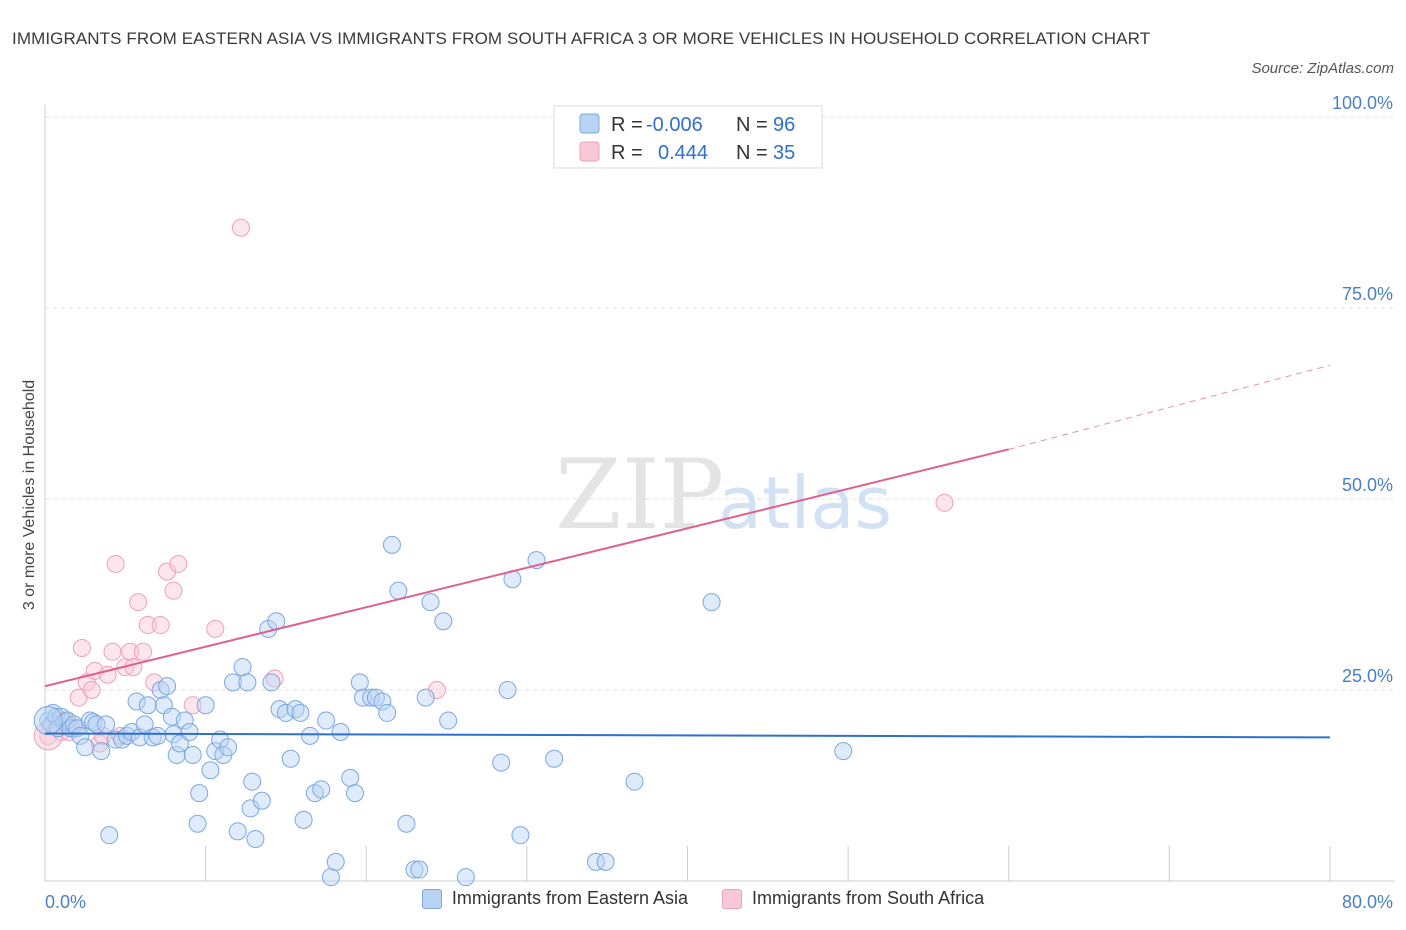 Image resolution: width=1406 pixels, height=930 pixels. What do you see at coordinates (805, 503) in the screenshot?
I see `watermark-atlas: atlas` at bounding box center [805, 503].